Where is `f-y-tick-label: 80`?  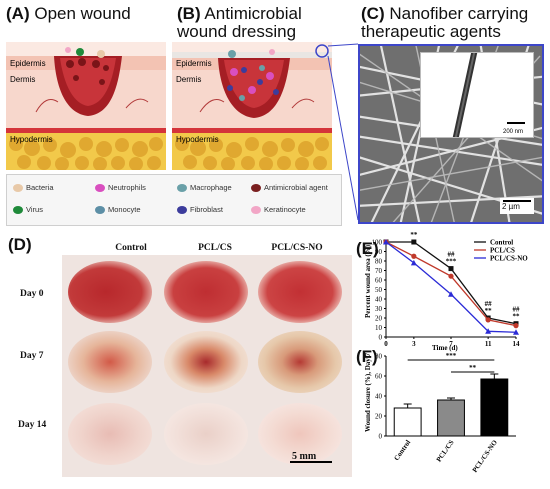 f-y-tick-label: 80 is located at coordinates (379, 357).